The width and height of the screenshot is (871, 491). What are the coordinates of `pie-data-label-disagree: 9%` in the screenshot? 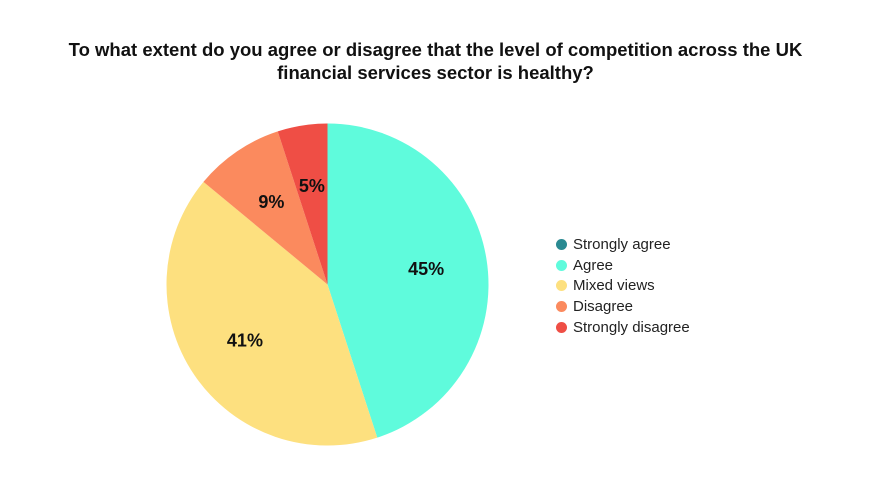 It's located at (271, 202).